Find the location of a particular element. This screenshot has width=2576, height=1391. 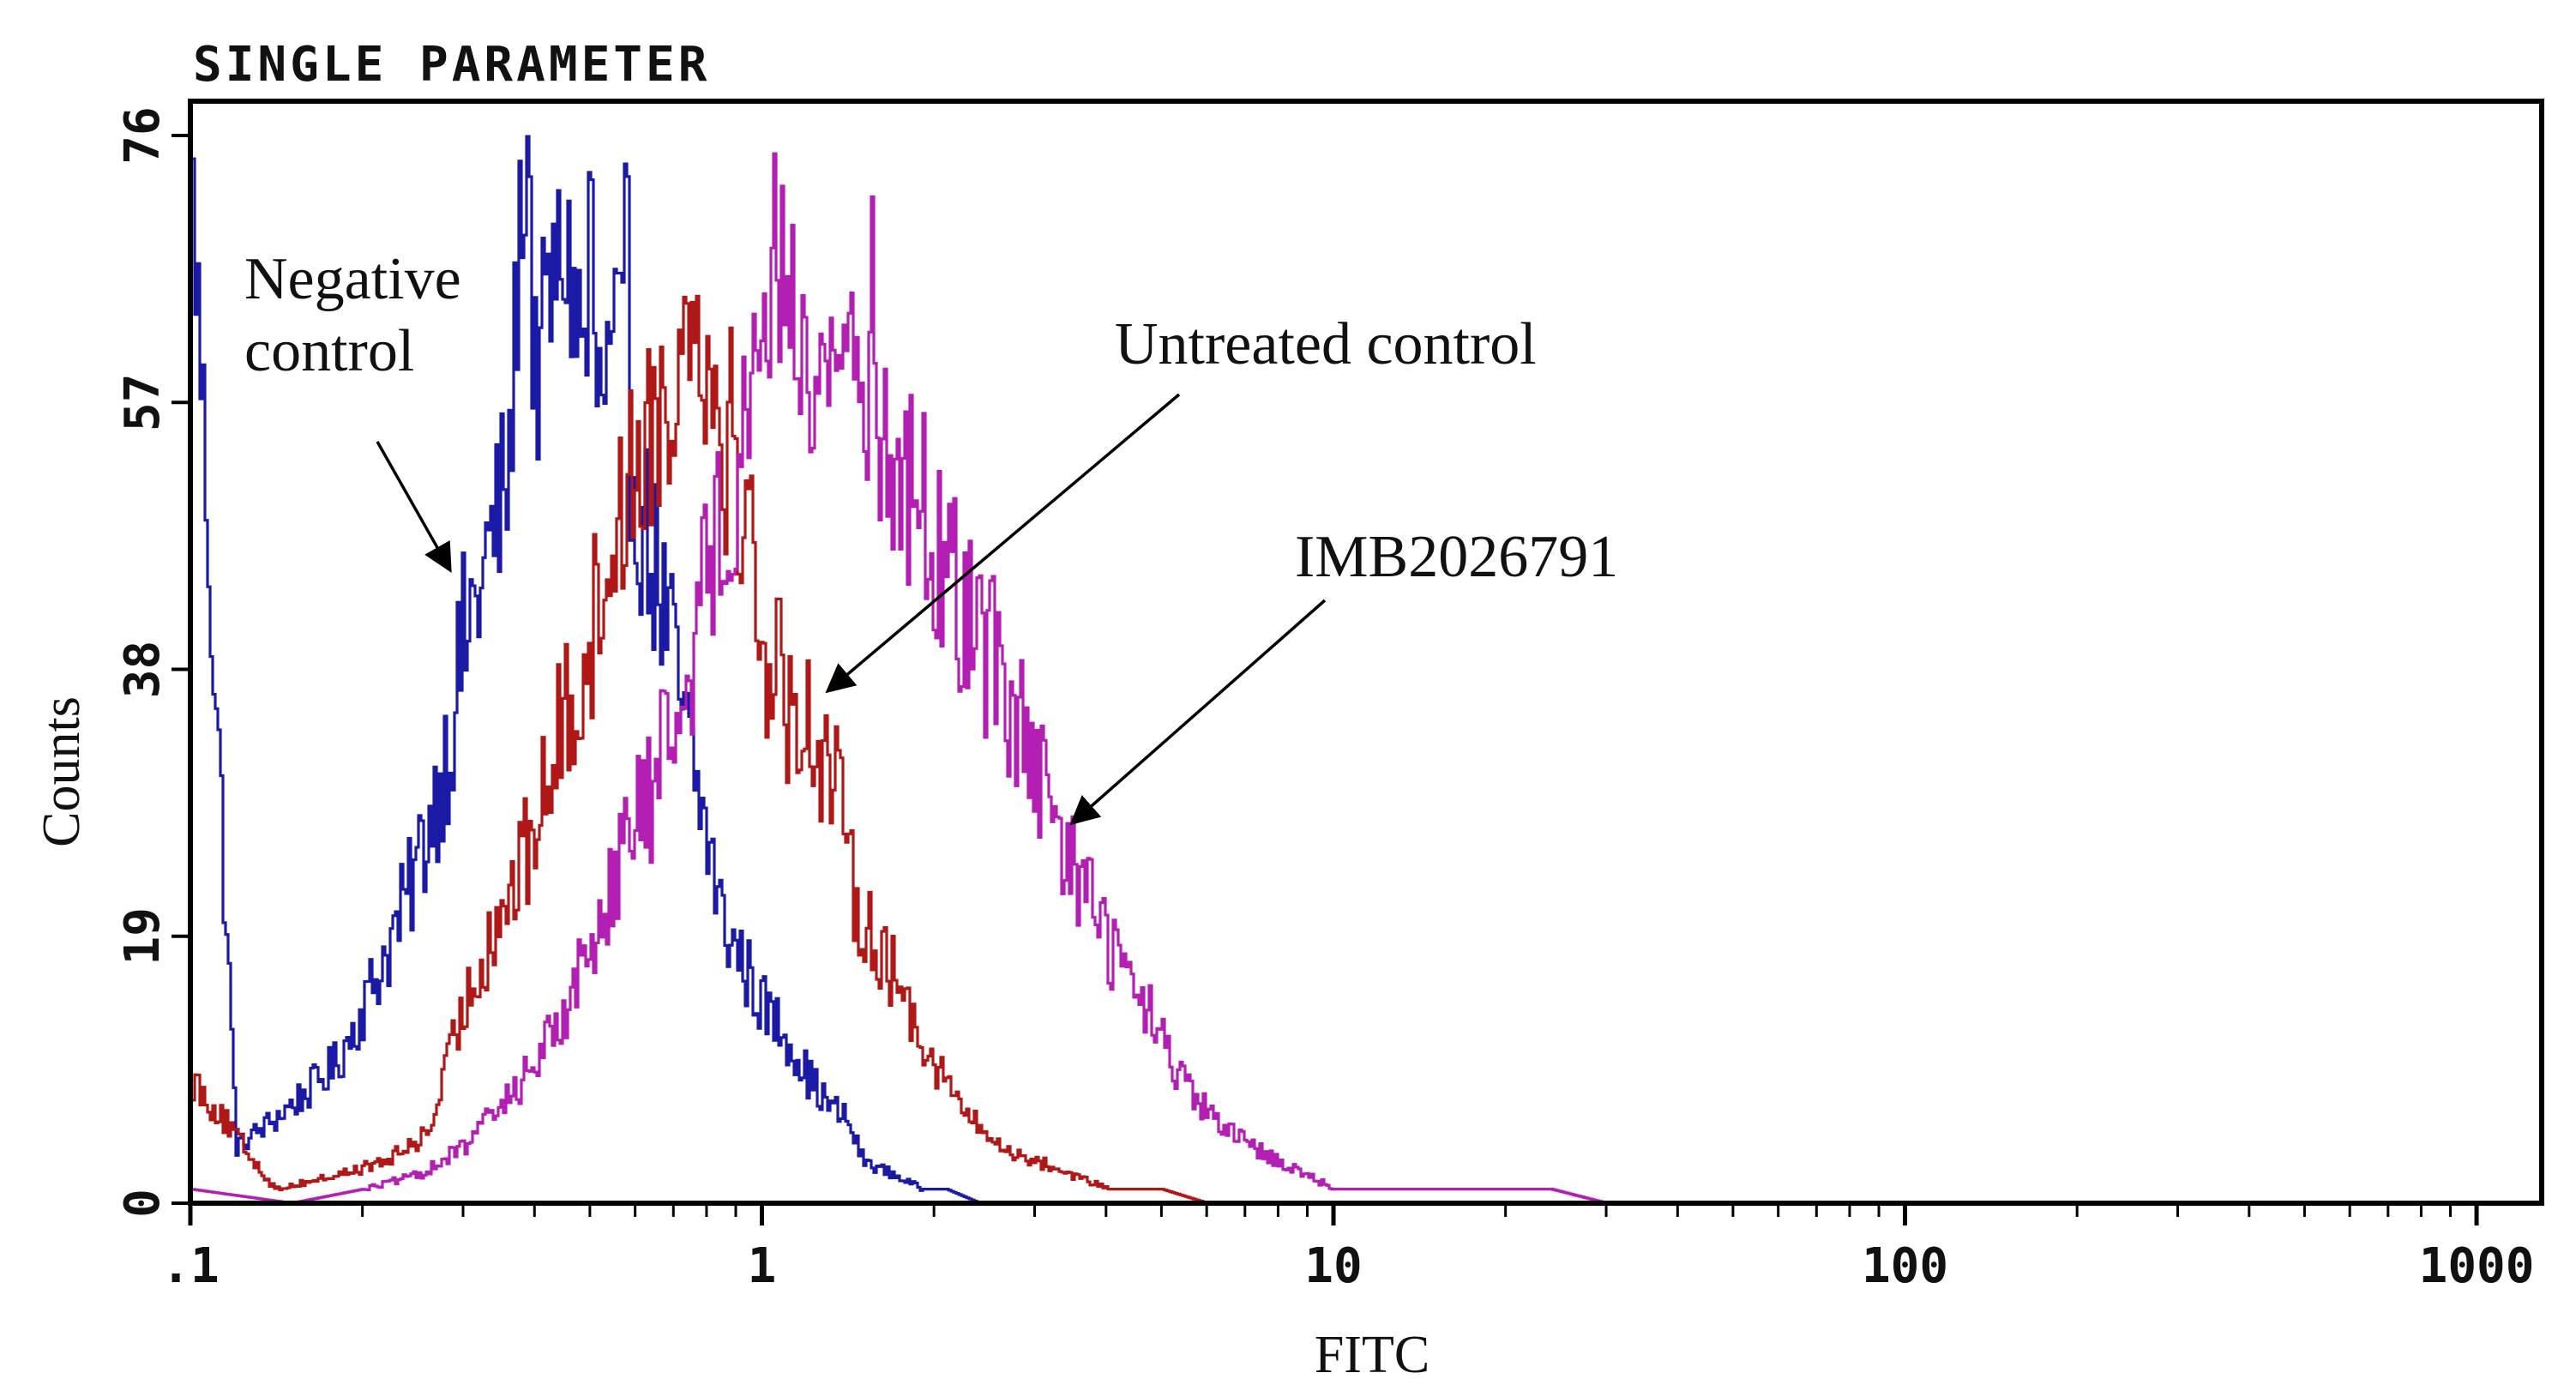

annotation-label: IMB2026791 is located at coordinates (1456, 557).